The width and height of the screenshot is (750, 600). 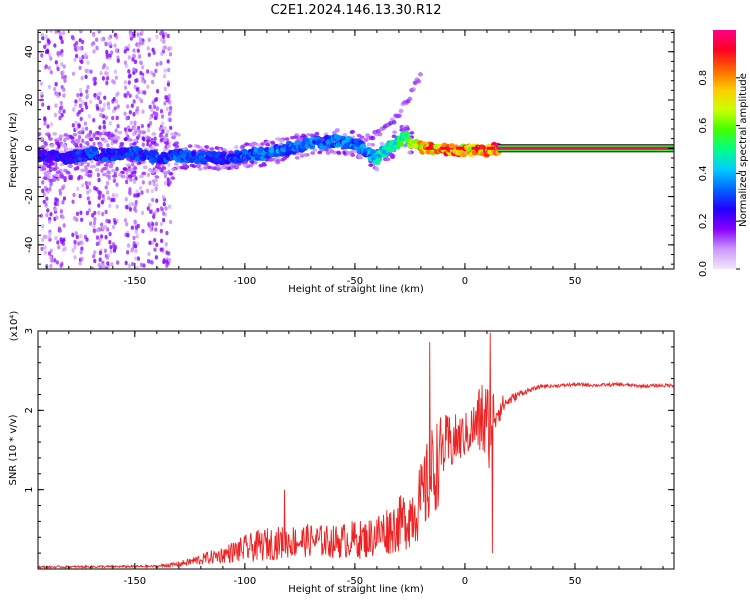 I want to click on y-tick-label: -40, so click(x=29, y=245).